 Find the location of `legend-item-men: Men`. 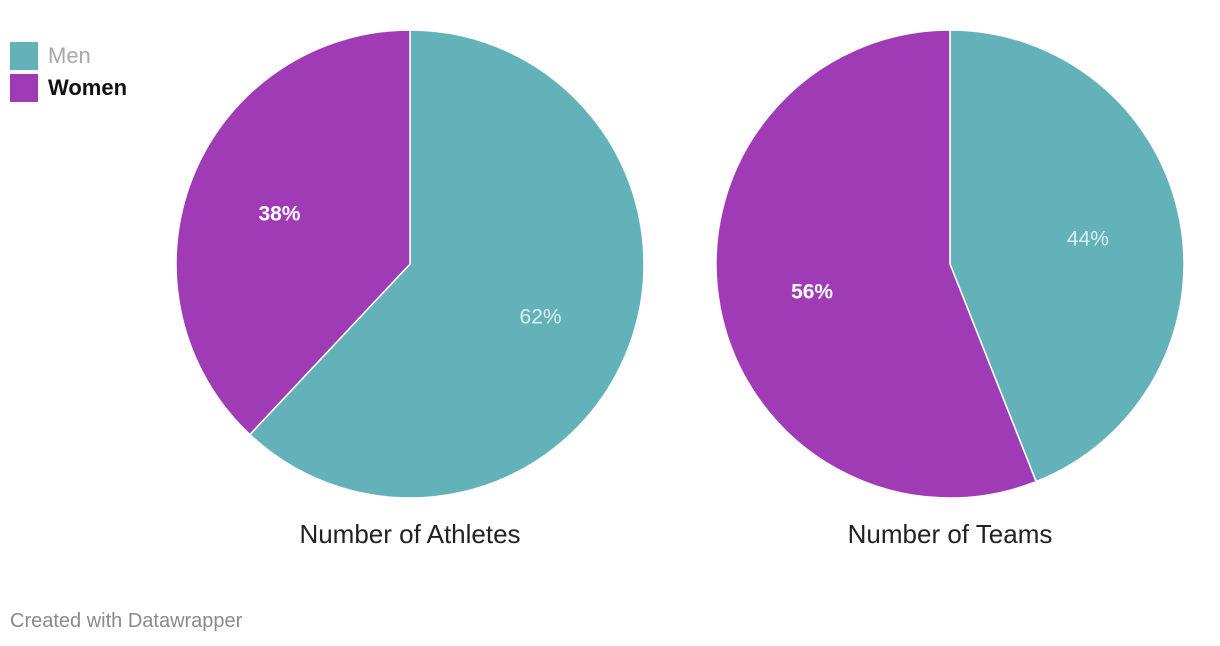

legend-item-men: Men is located at coordinates (68, 56).